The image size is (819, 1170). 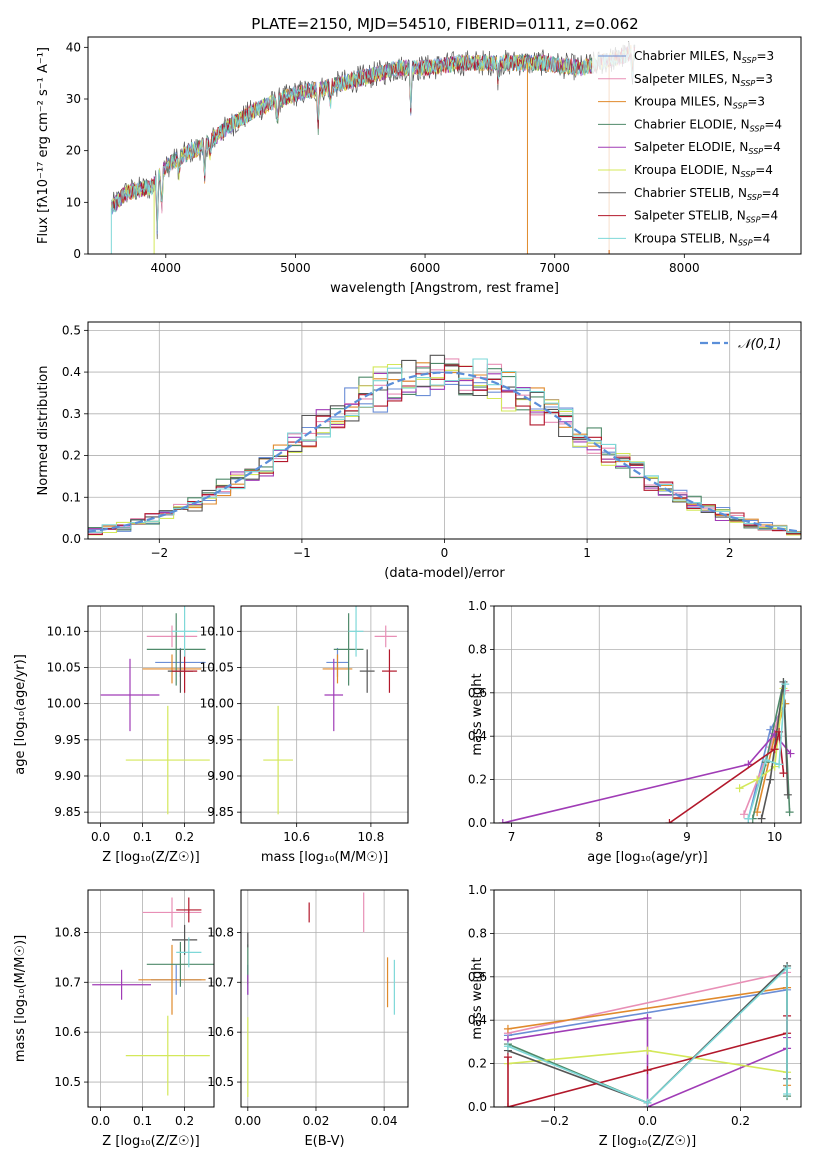 I want to click on legend-label-text: Chabrier ELODIE, N, so click(x=692, y=124).